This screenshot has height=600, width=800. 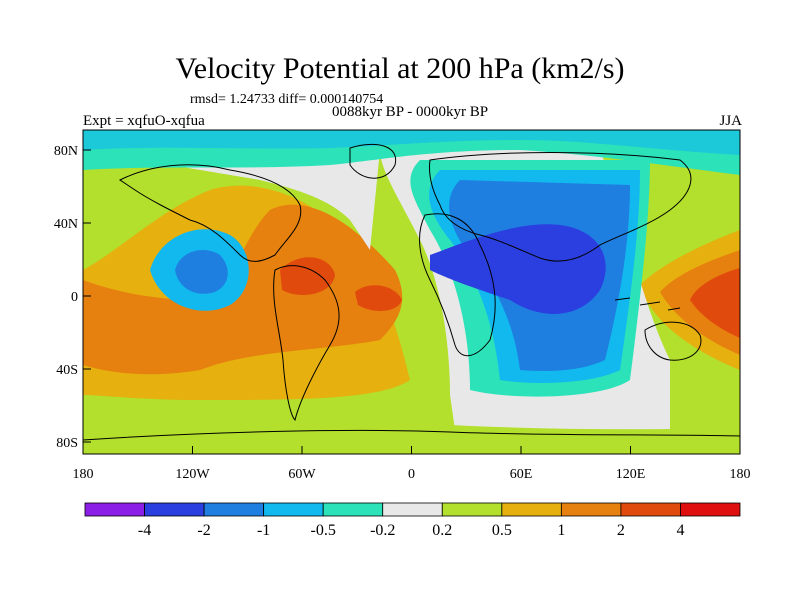 What do you see at coordinates (66, 297) in the screenshot?
I see `lat-tick-labels: 80N 40N 0 40S 80S` at bounding box center [66, 297].